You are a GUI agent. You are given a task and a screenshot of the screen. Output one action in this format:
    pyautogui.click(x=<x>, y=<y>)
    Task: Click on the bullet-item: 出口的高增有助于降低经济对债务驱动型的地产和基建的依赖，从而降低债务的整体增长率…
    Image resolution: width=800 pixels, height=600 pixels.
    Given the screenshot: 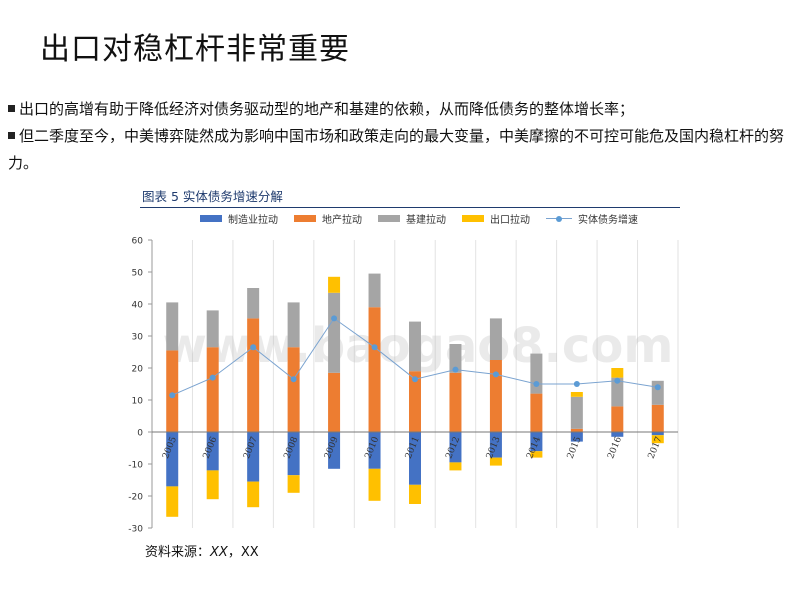 What is the action you would take?
    pyautogui.click(x=400, y=109)
    